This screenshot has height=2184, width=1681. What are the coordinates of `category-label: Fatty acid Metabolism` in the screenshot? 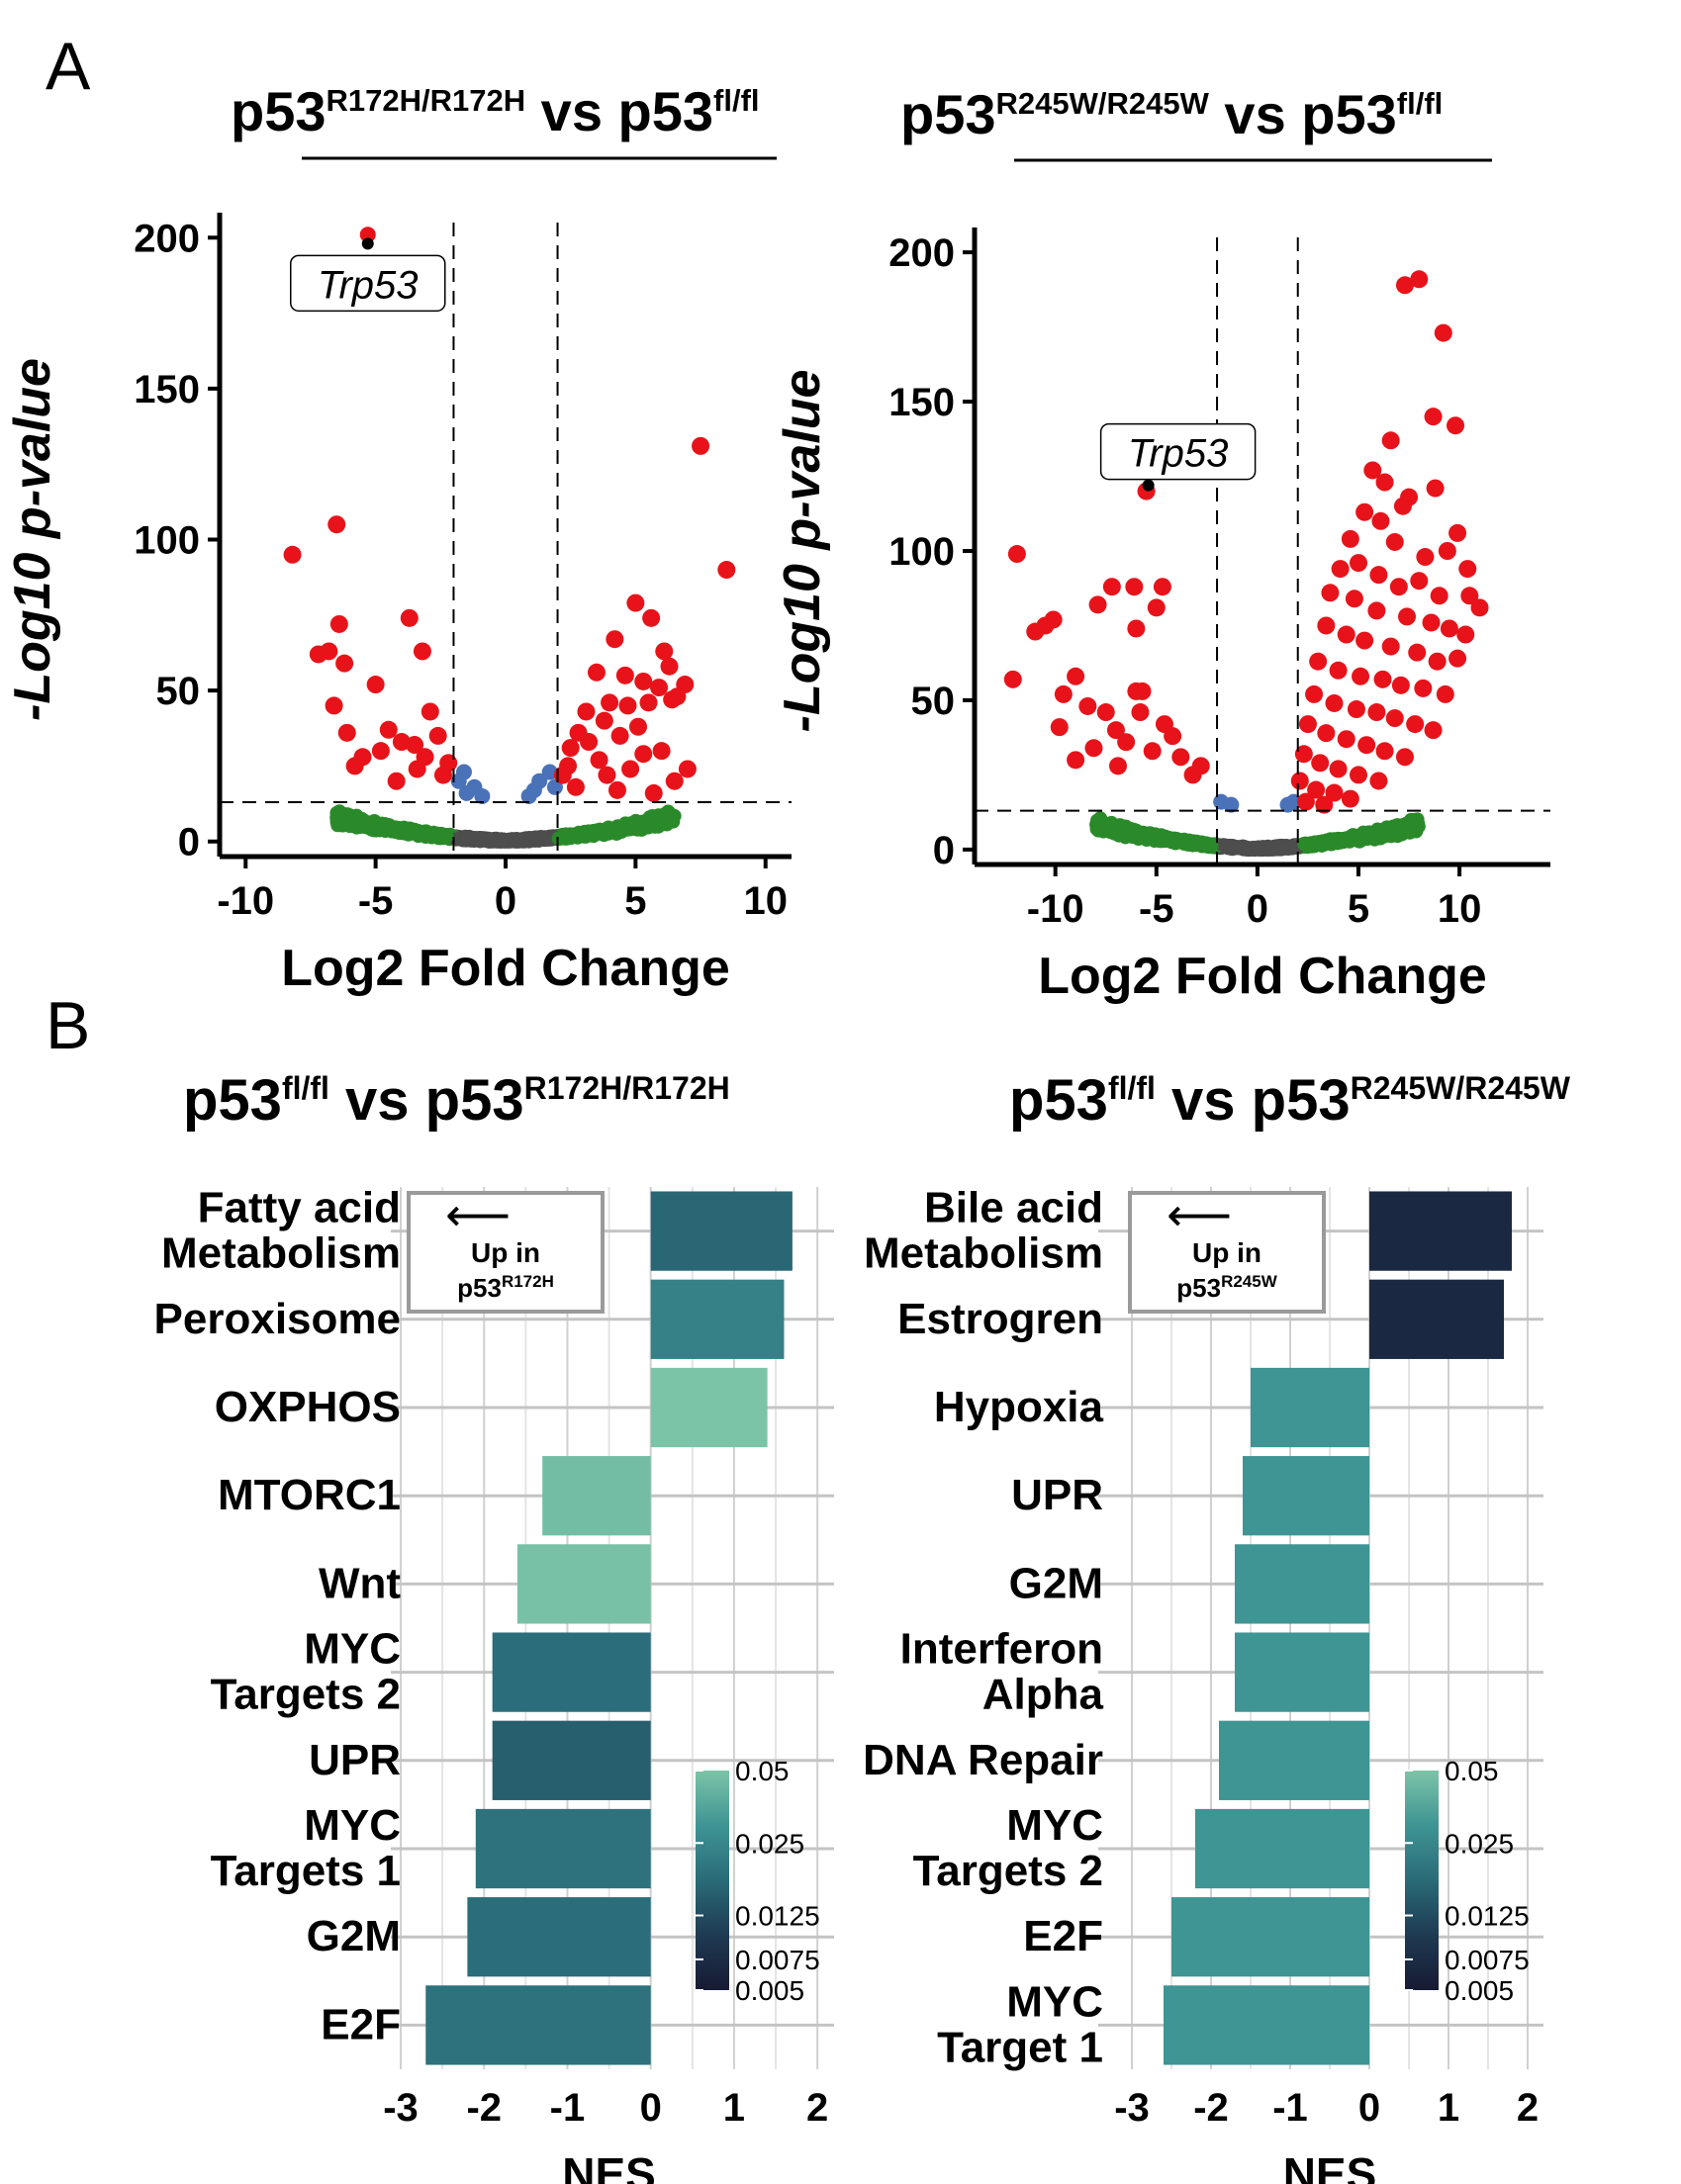 It's located at (281, 1231).